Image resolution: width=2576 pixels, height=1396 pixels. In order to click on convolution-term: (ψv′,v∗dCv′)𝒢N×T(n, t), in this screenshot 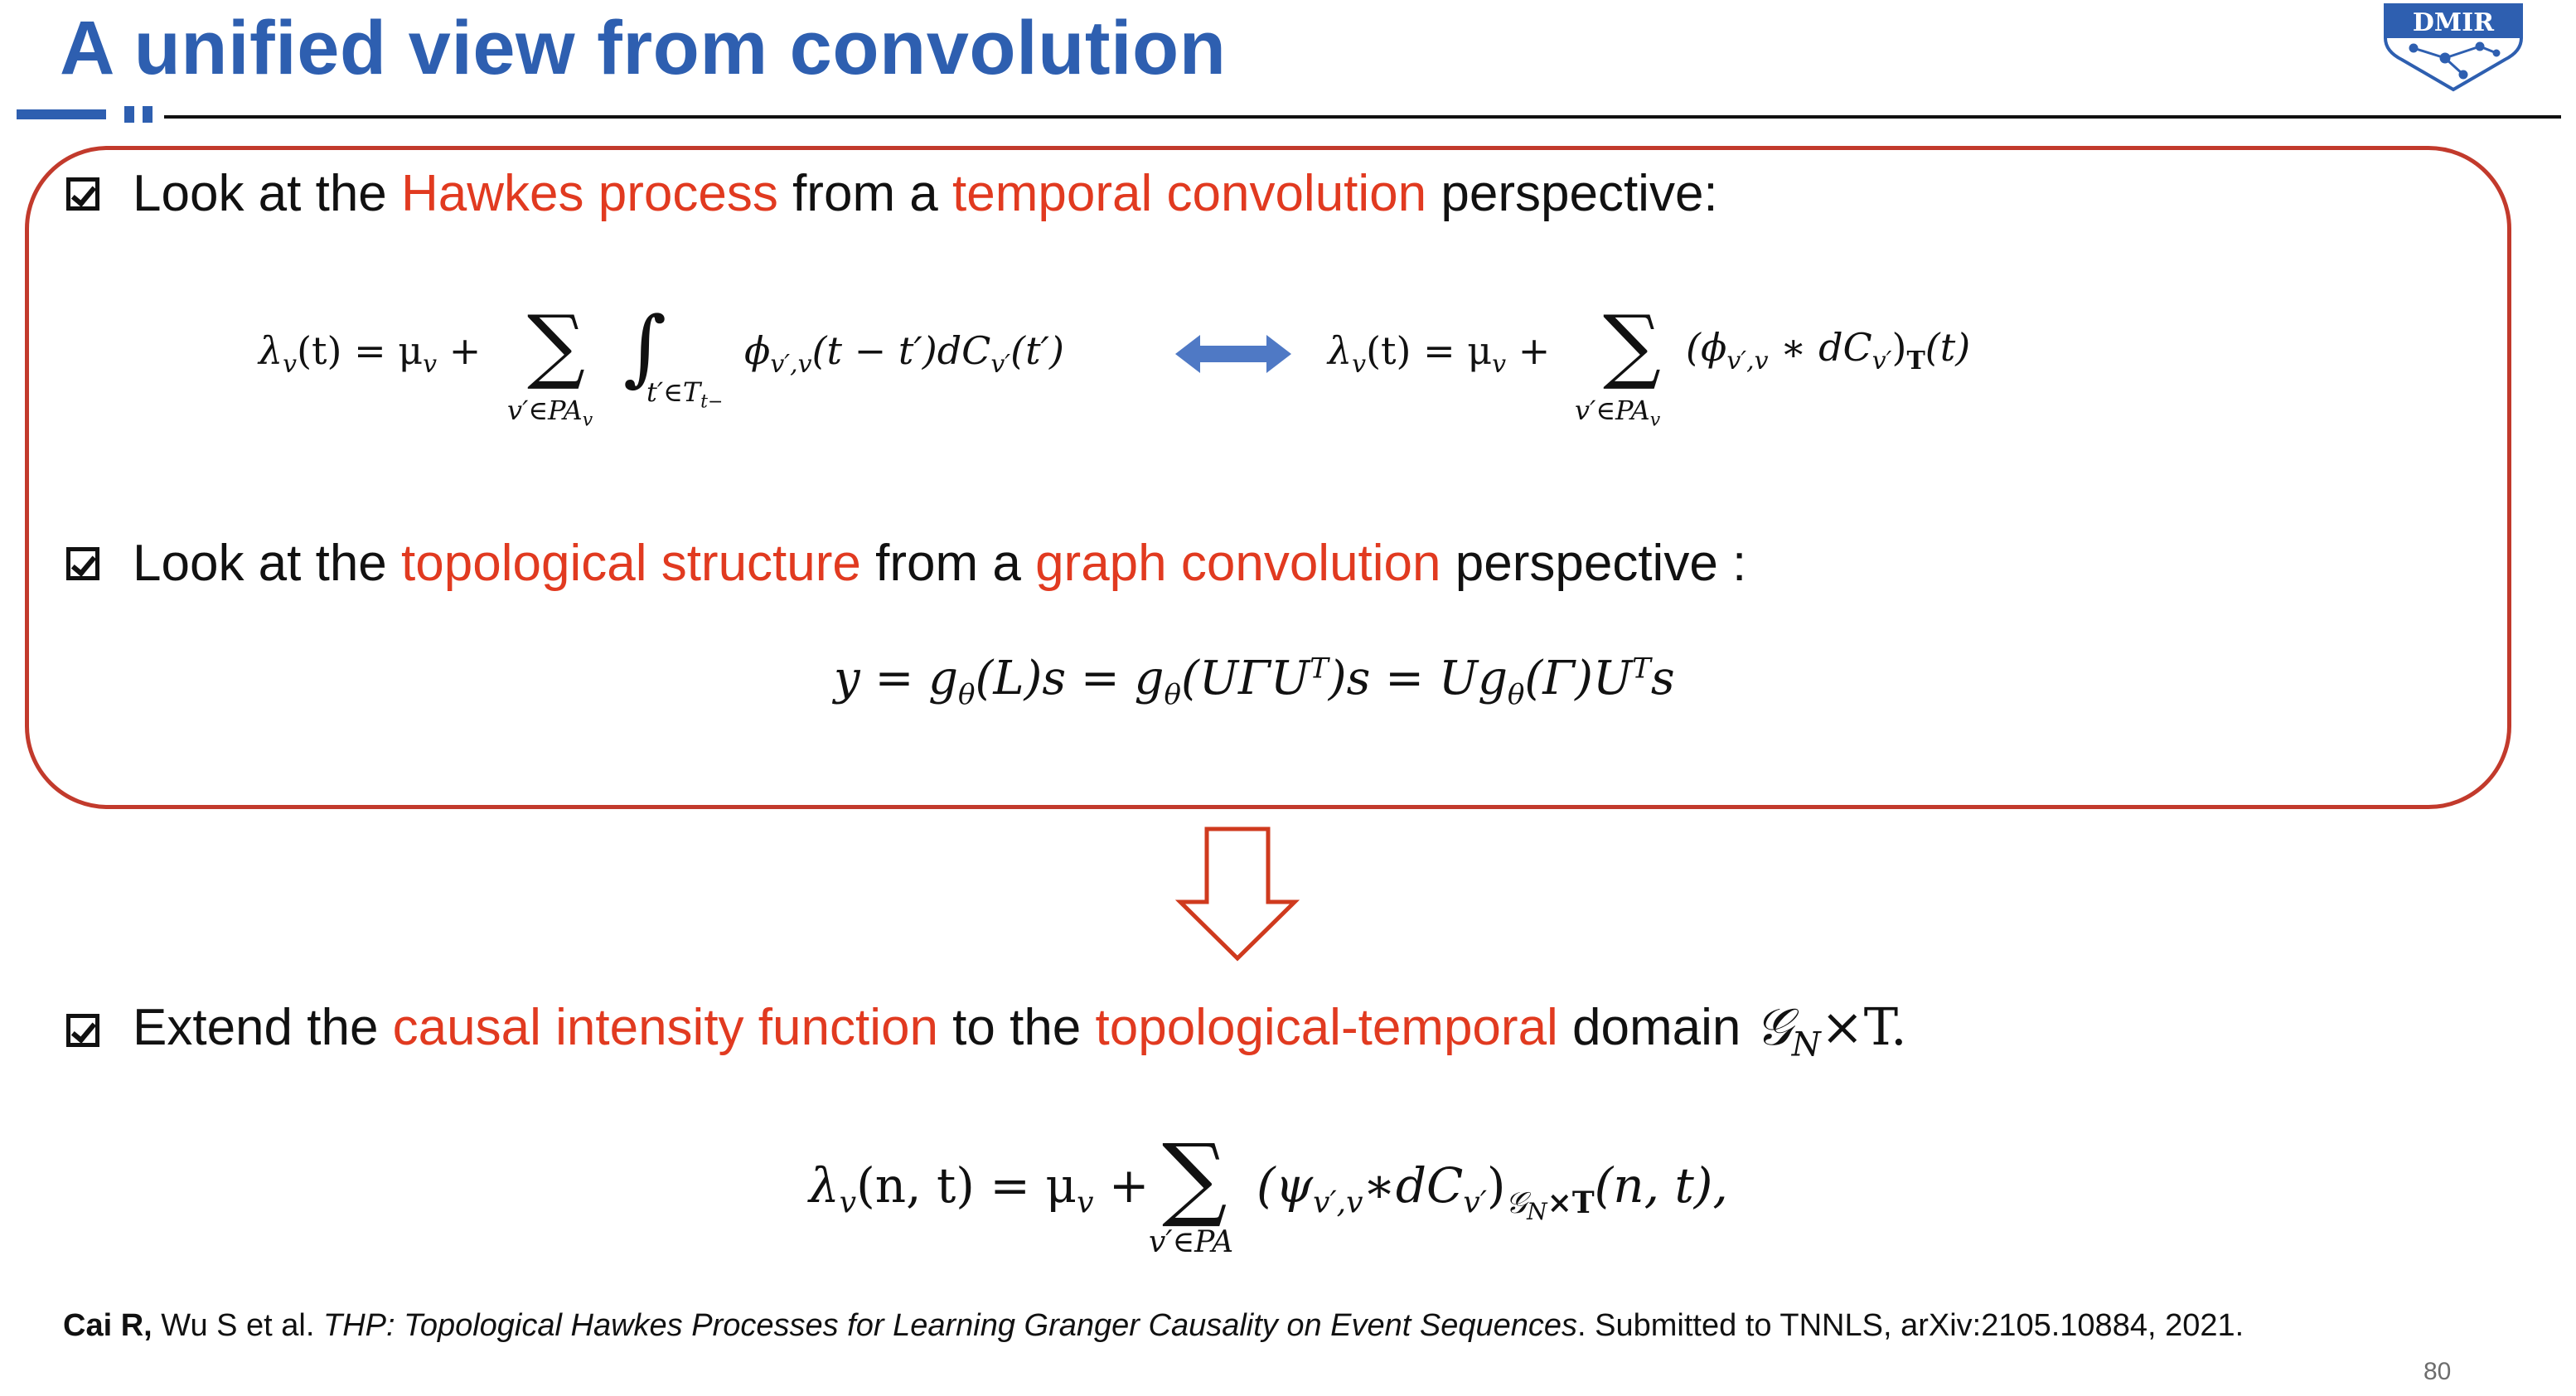, I will do `click(1492, 1191)`.